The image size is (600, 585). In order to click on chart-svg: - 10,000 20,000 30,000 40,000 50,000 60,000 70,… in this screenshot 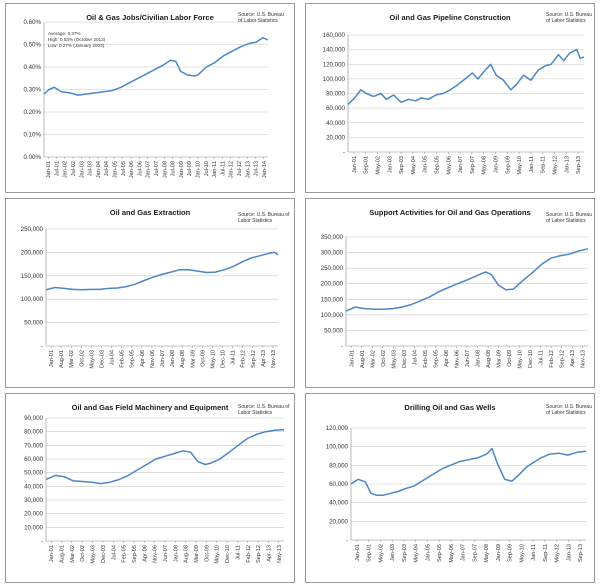, I will do `click(154, 489)`.